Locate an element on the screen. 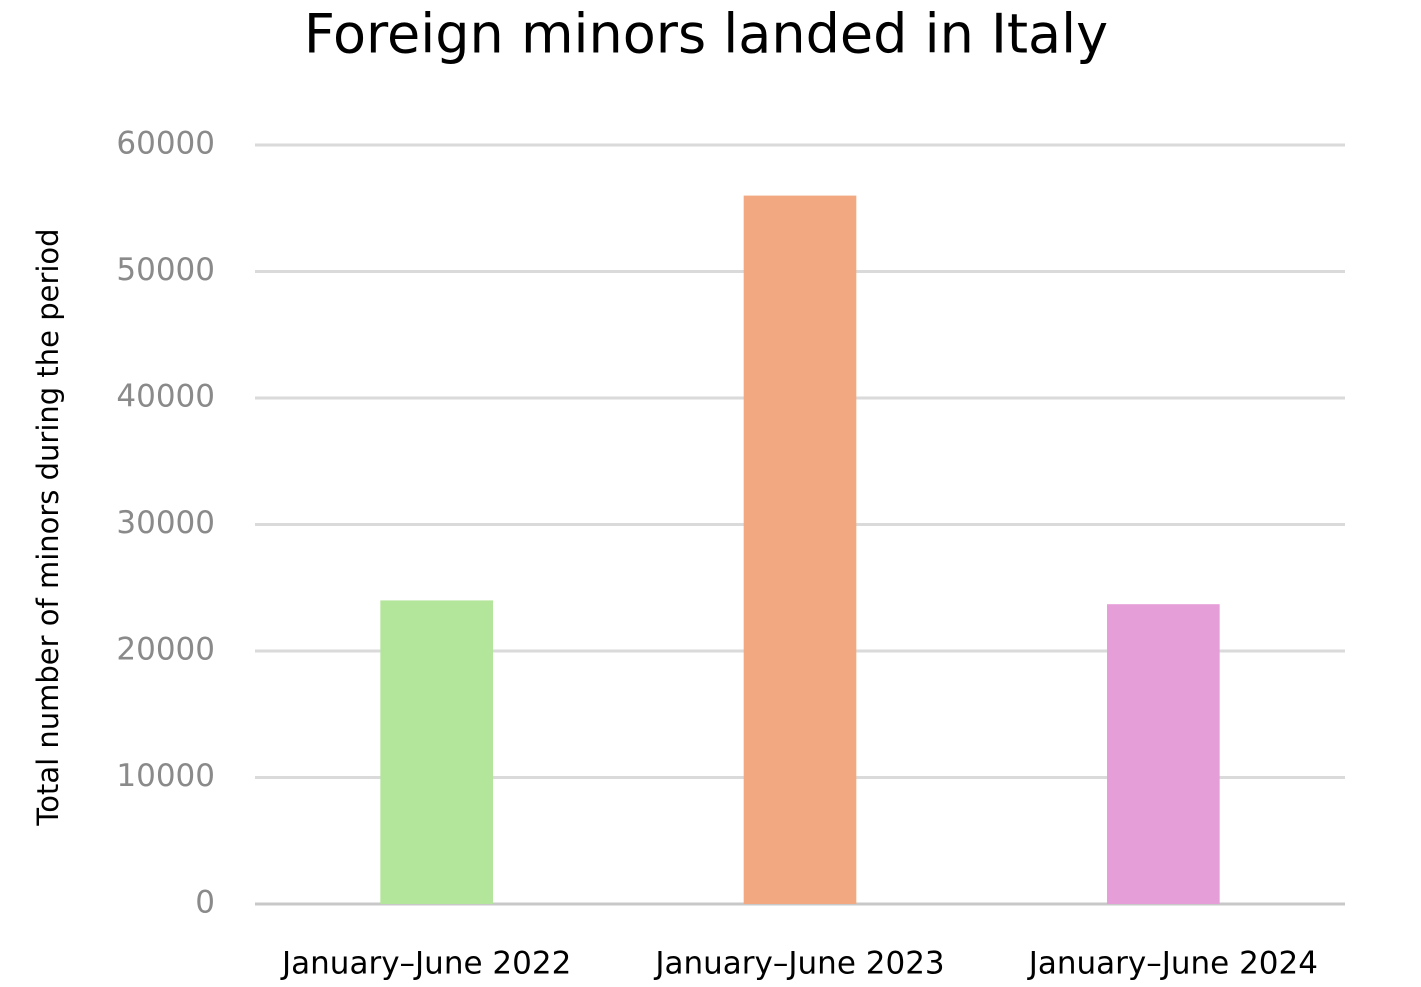 This screenshot has height=987, width=1421. y-tick-label: 50000 is located at coordinates (165, 270).